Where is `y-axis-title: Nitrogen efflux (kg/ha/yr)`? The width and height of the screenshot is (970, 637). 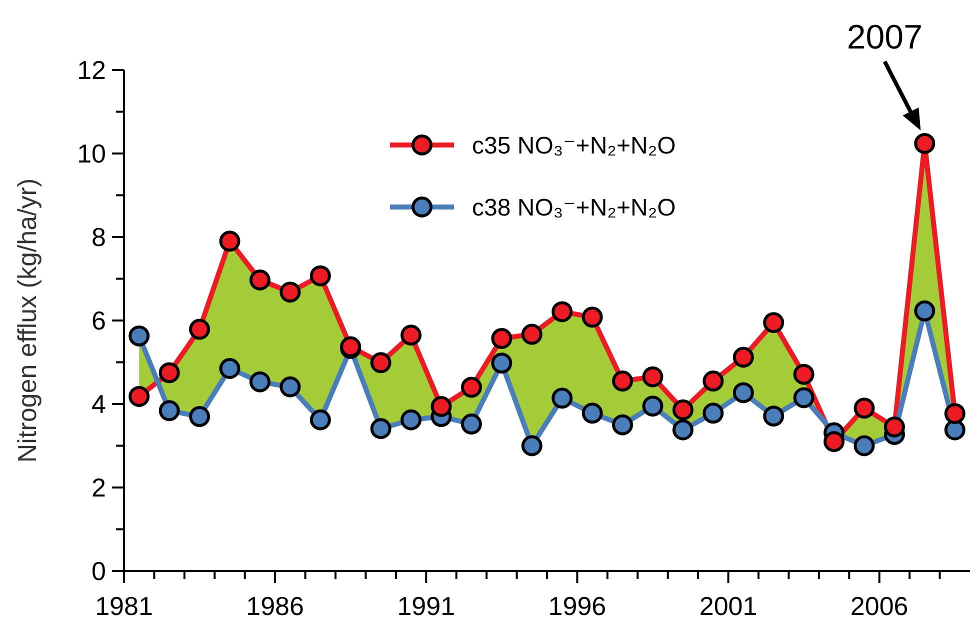
y-axis-title: Nitrogen efflux (kg/ha/yr) is located at coordinates (27, 320).